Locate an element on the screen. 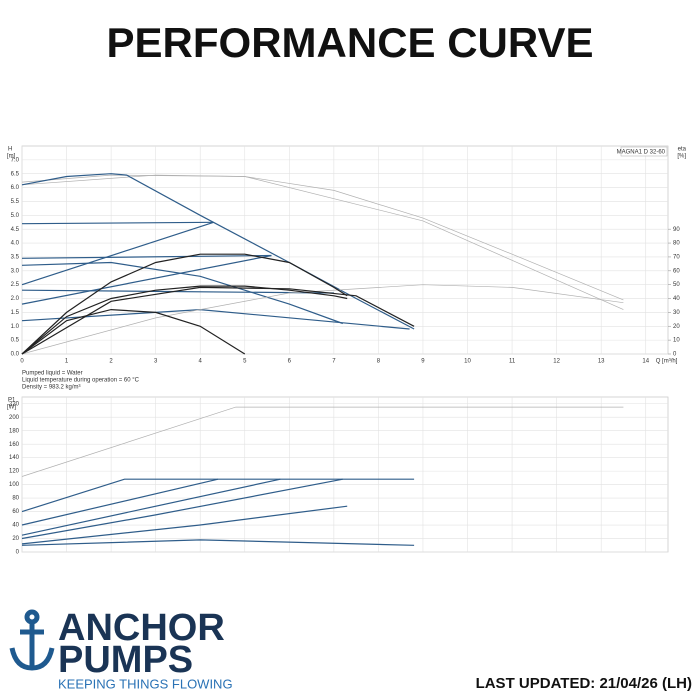  y-tick-label: 160 is located at coordinates (14, 445).